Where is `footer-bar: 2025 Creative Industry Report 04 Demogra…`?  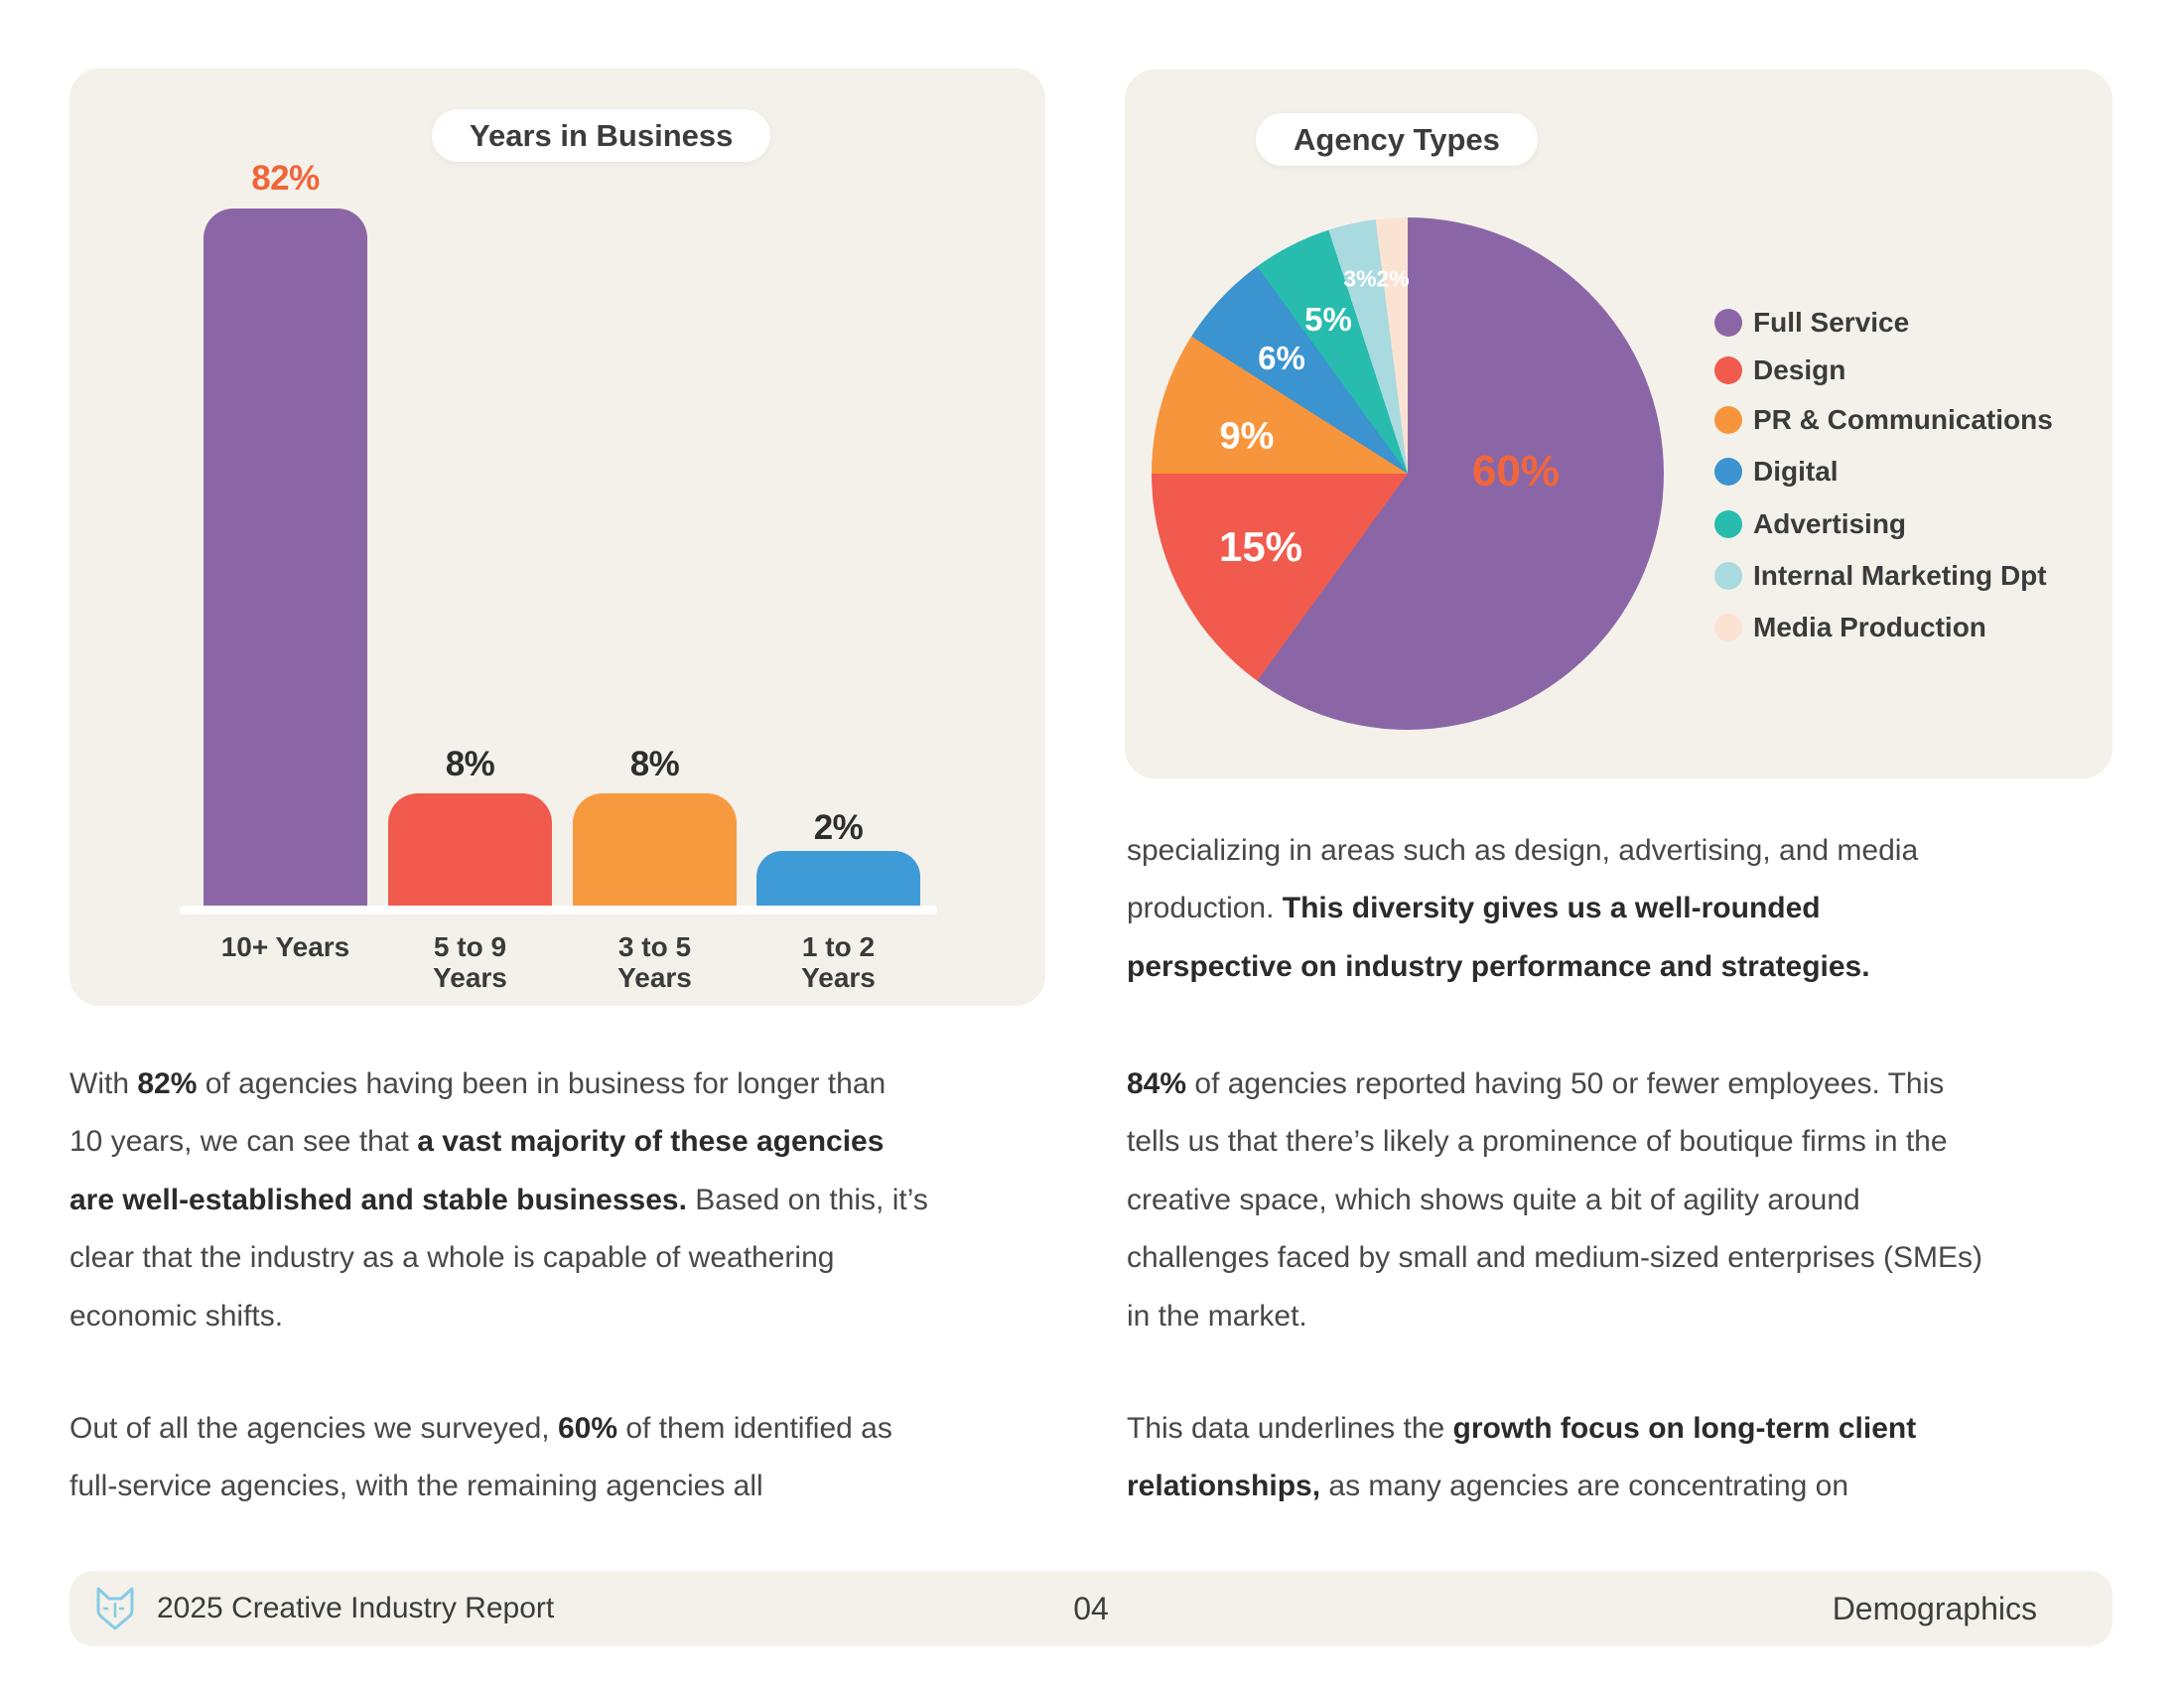
footer-bar: 2025 Creative Industry Report 04 Demogra… is located at coordinates (1091, 1608).